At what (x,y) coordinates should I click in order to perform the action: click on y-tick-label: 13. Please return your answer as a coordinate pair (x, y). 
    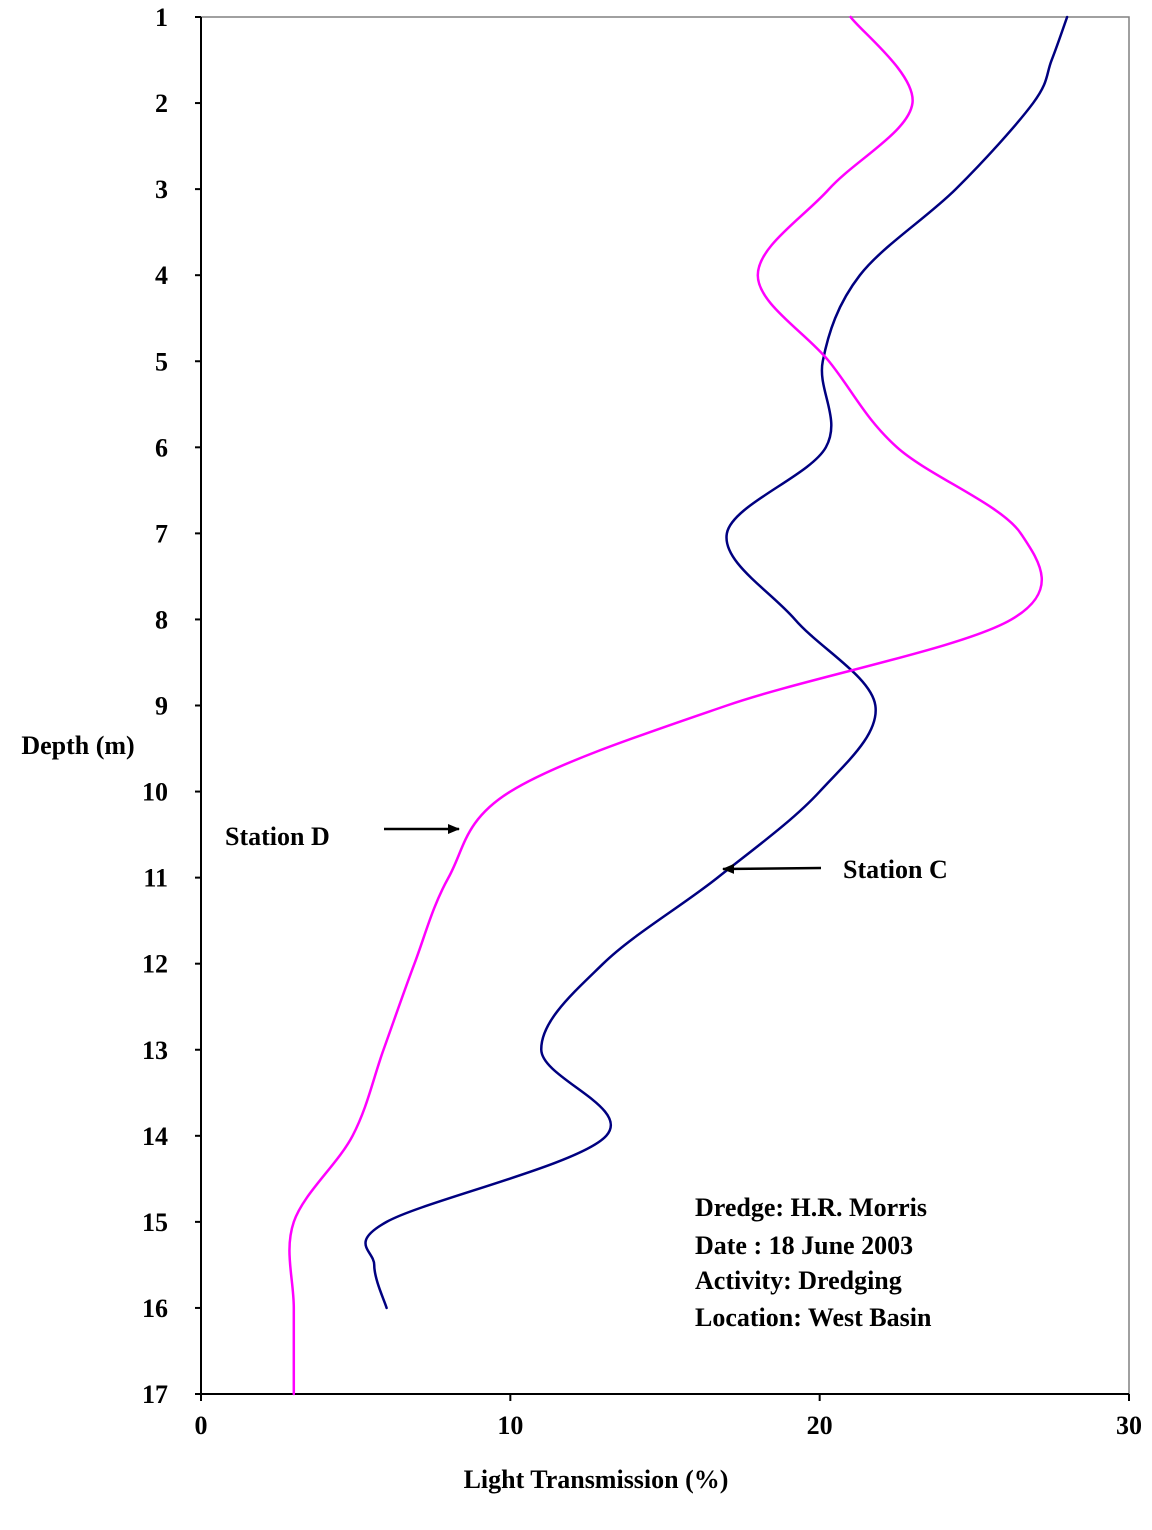
    Looking at the image, I should click on (155, 1050).